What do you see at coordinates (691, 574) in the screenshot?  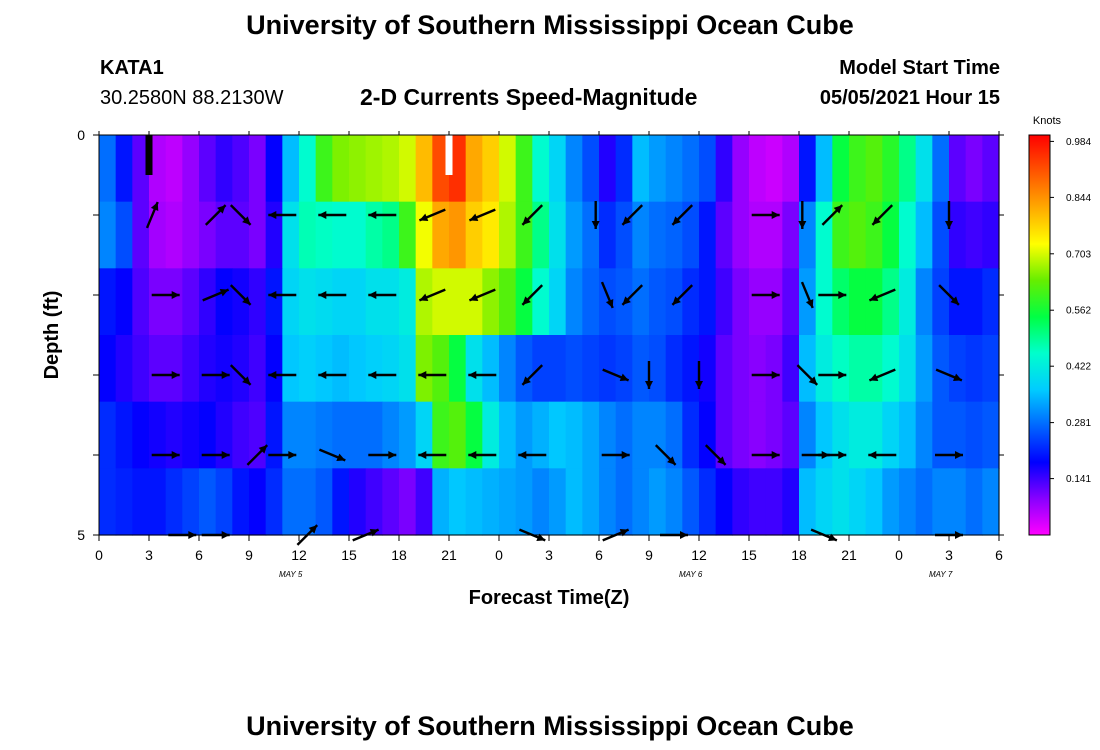 I see `date-label: MAY 6` at bounding box center [691, 574].